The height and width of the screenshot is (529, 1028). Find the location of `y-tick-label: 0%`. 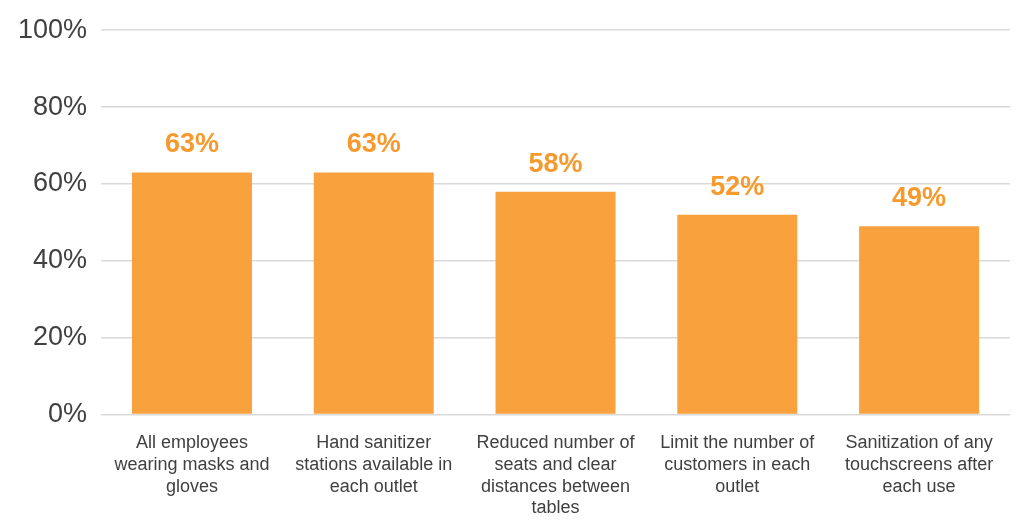

y-tick-label: 0% is located at coordinates (68, 413).